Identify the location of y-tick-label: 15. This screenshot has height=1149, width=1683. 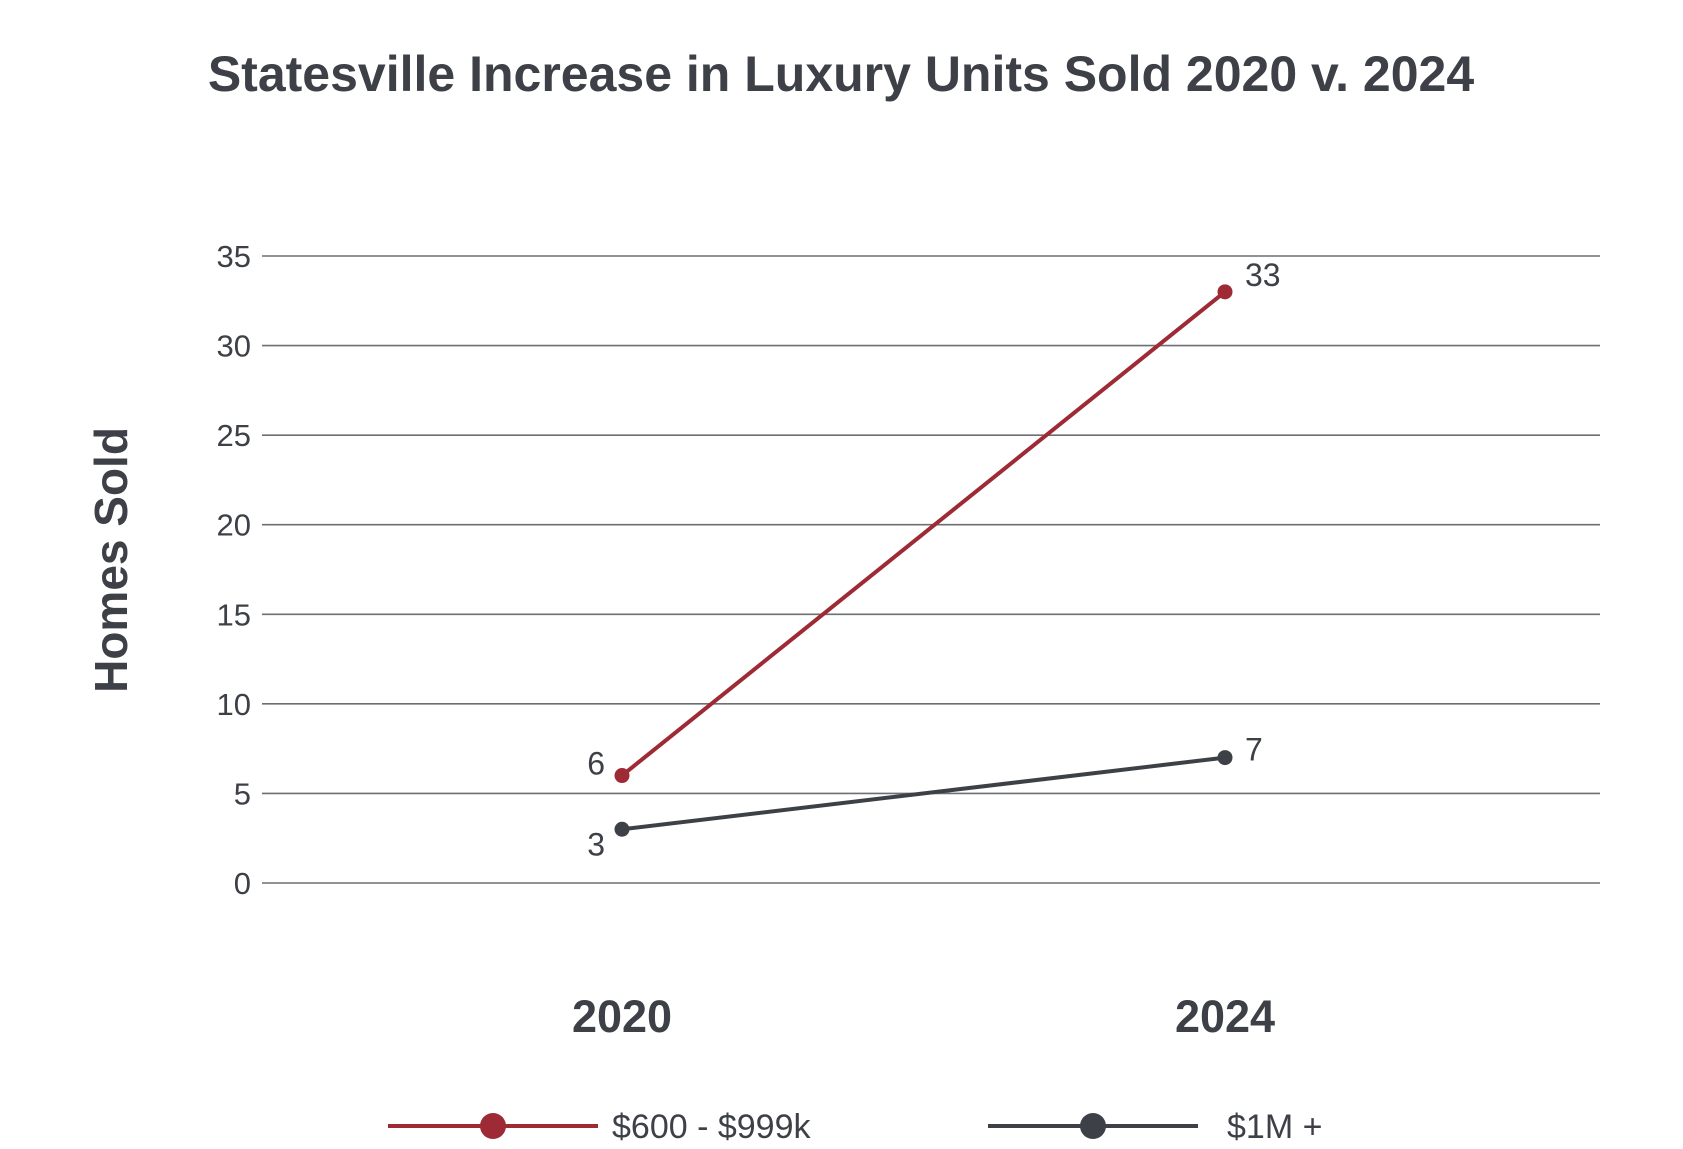
(234, 614).